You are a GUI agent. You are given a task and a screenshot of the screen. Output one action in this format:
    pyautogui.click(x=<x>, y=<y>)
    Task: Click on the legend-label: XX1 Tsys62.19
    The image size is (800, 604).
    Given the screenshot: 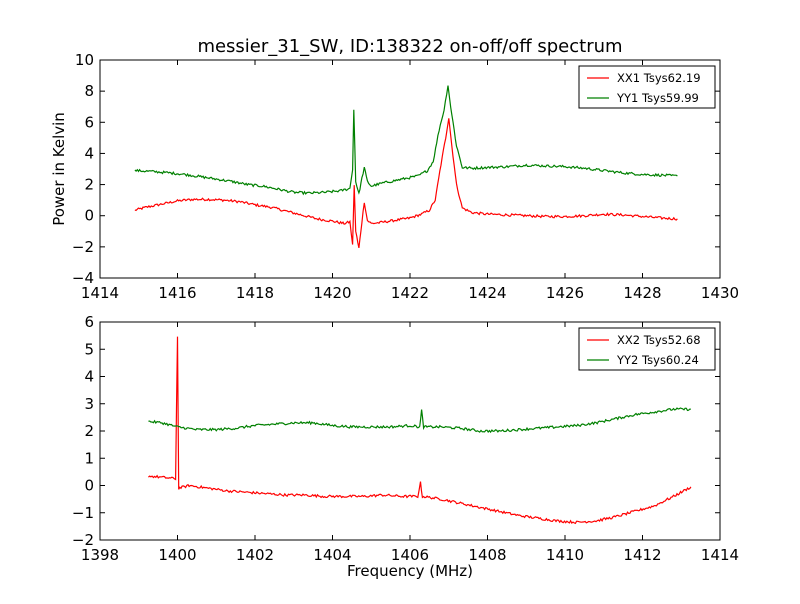 What is the action you would take?
    pyautogui.click(x=659, y=78)
    